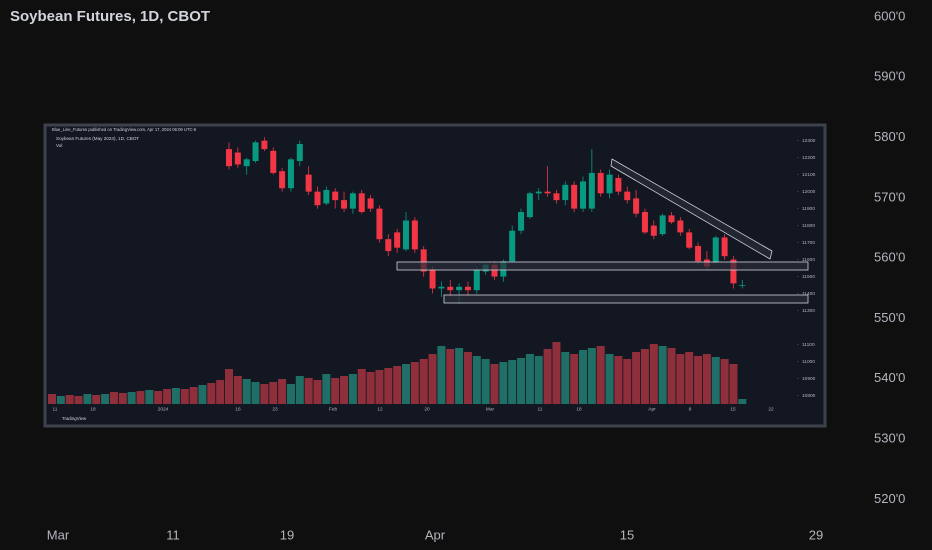  I want to click on y-tick-label: 11500, so click(808, 277).